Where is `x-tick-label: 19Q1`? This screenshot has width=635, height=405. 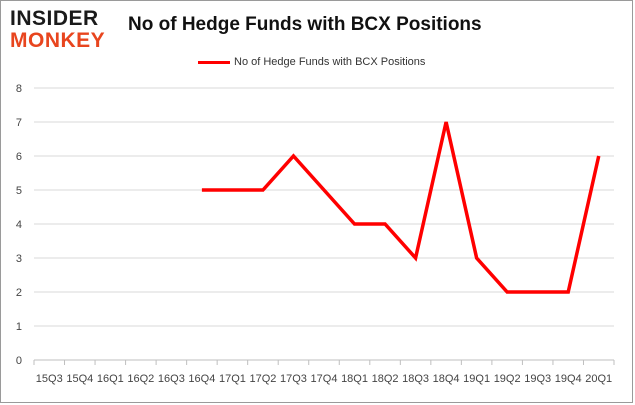
x-tick-label: 19Q1 is located at coordinates (476, 379).